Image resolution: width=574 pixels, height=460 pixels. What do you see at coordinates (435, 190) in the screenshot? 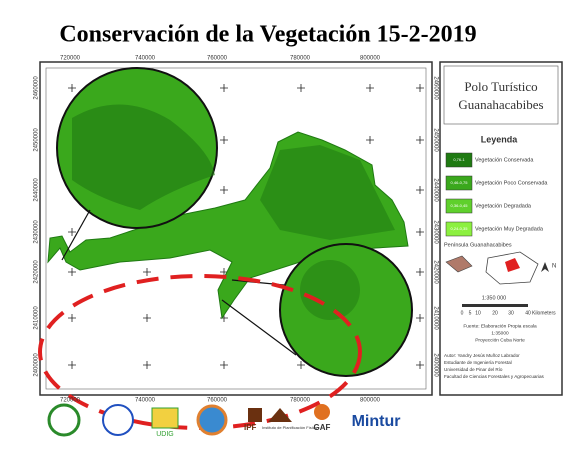
I see `y-label-right: 2440000` at bounding box center [435, 190].